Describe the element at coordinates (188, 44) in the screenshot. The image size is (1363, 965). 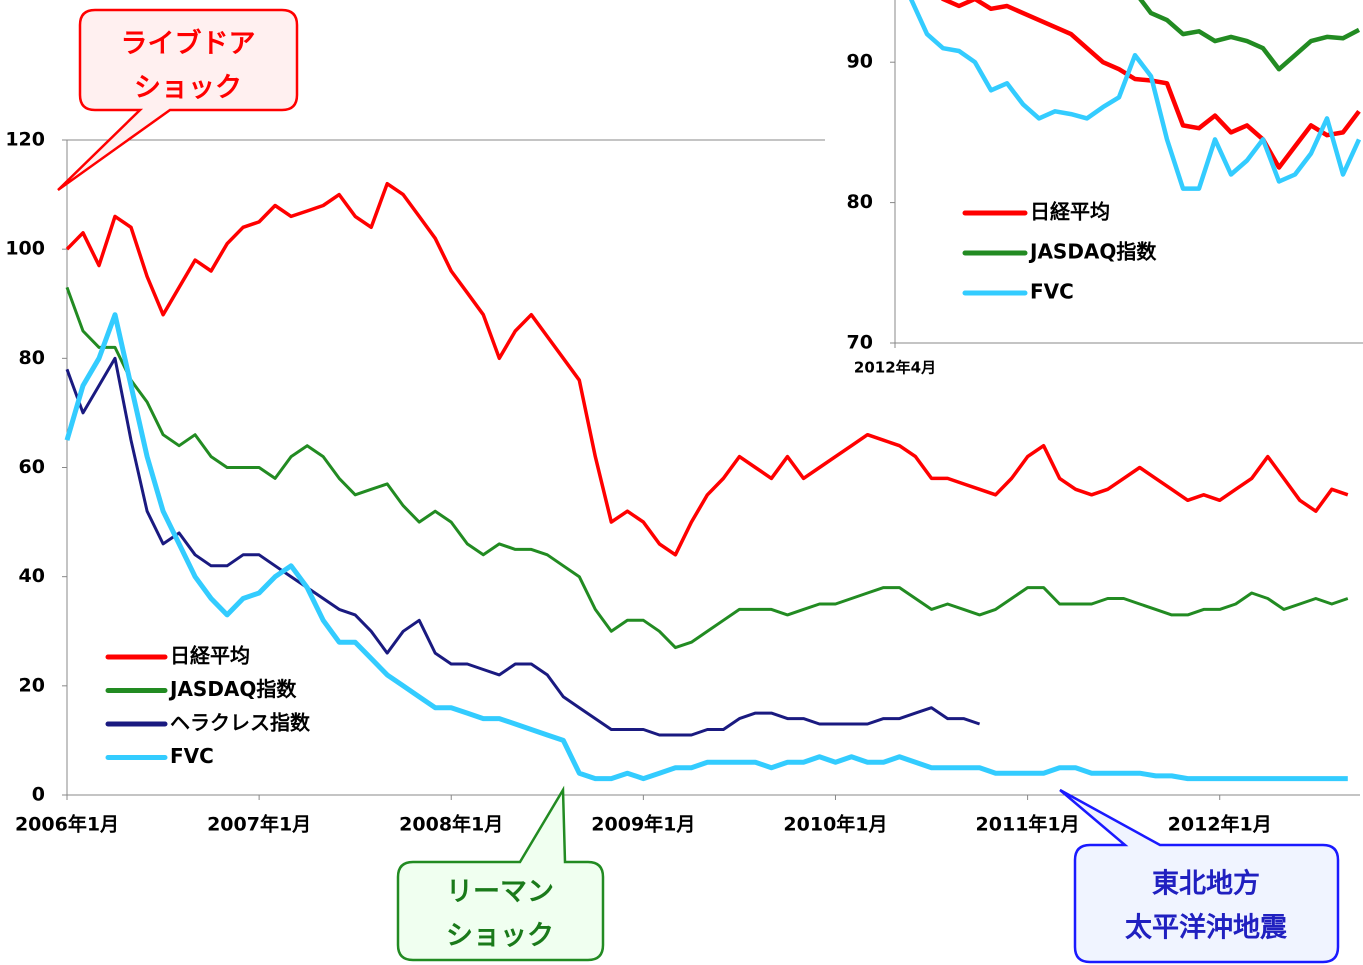
I see `annotation: ライブドア` at that location.